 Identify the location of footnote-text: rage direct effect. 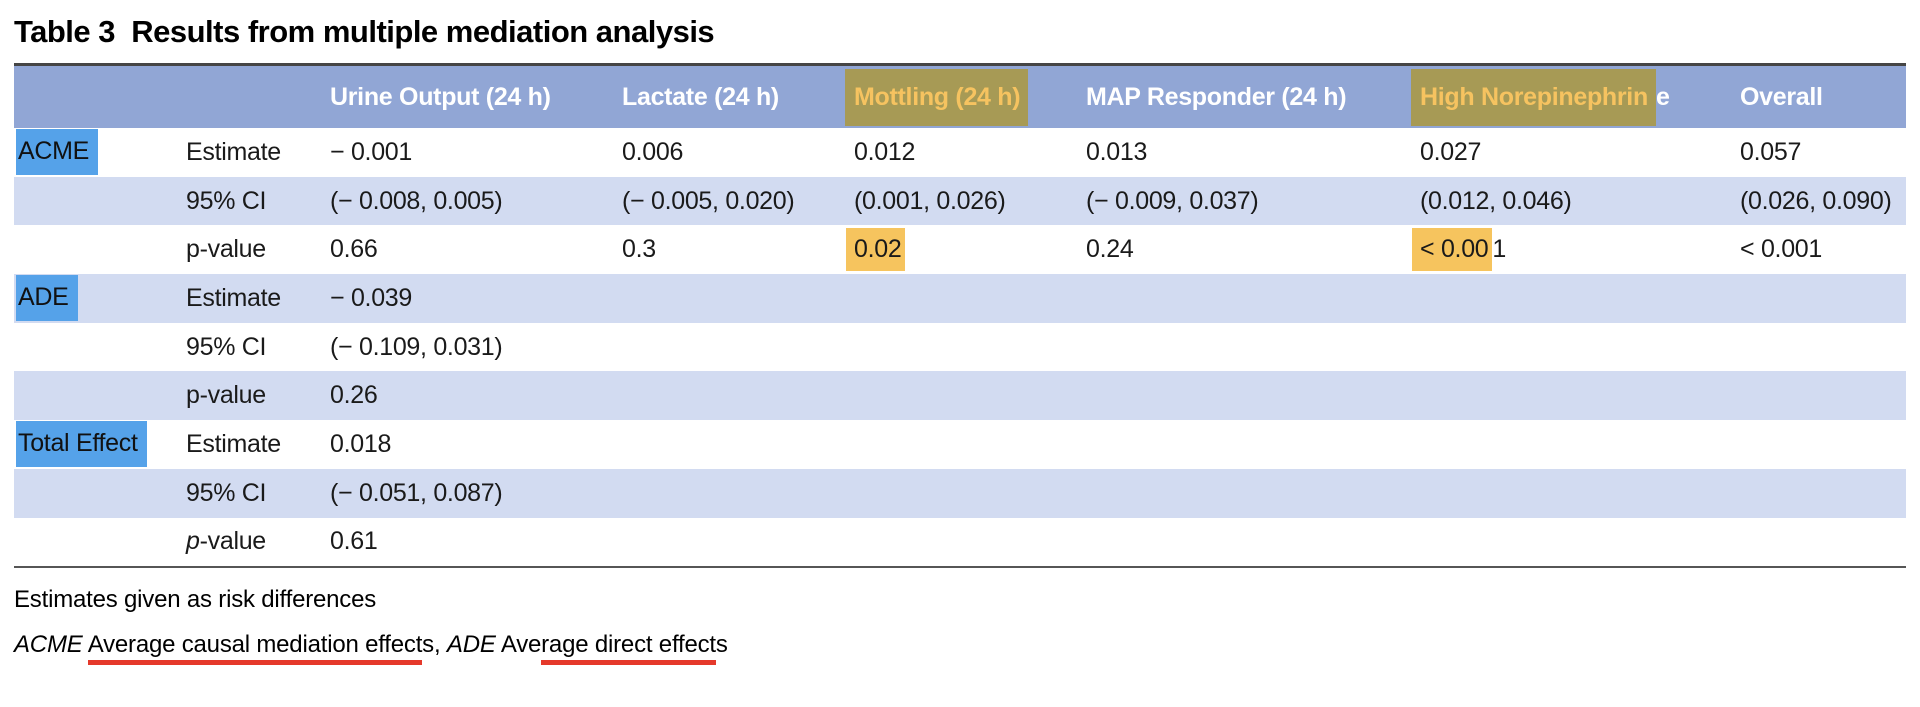
(628, 648).